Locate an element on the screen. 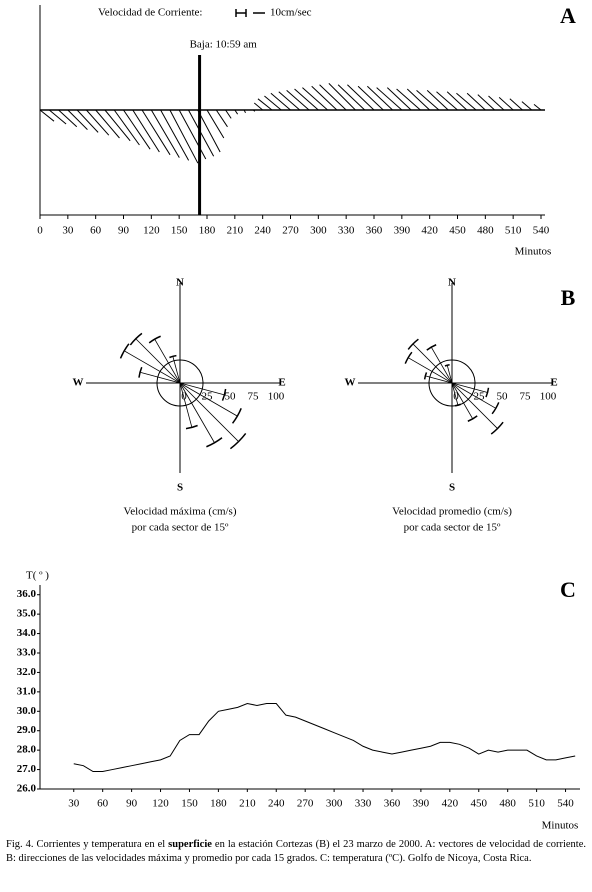 Image resolution: width=592 pixels, height=892 pixels. r-tick-label: 50 is located at coordinates (231, 397).